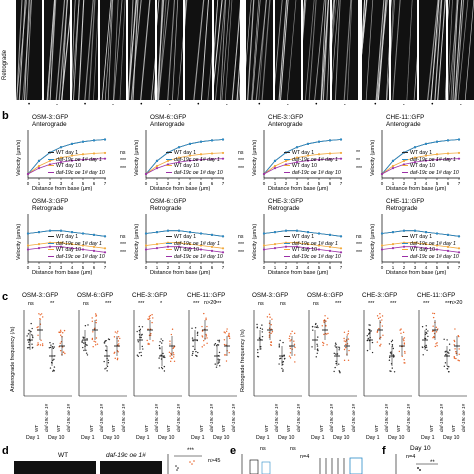 This screenshot has width=474, height=474. Describe the element at coordinates (432, 463) in the screenshot. I see `panel-f-sig: **` at that location.